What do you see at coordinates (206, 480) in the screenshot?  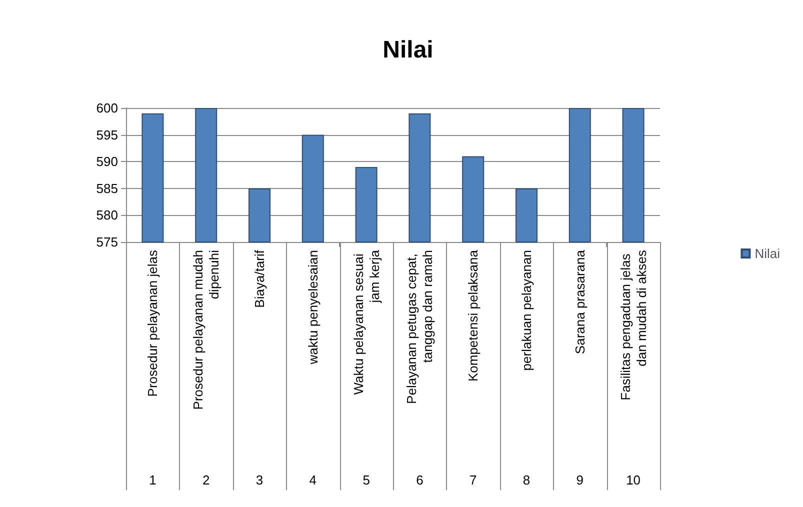 I see `text: 2` at bounding box center [206, 480].